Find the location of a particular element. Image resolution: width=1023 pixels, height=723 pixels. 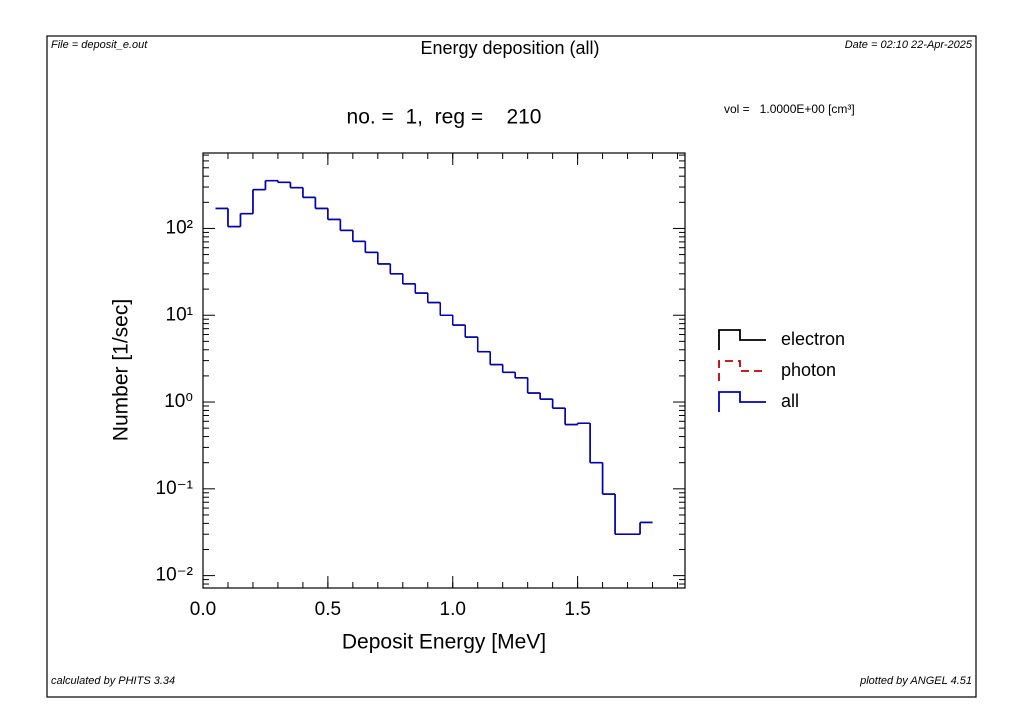

footer-left: calculated by PHITS 3.34 is located at coordinates (113, 681).